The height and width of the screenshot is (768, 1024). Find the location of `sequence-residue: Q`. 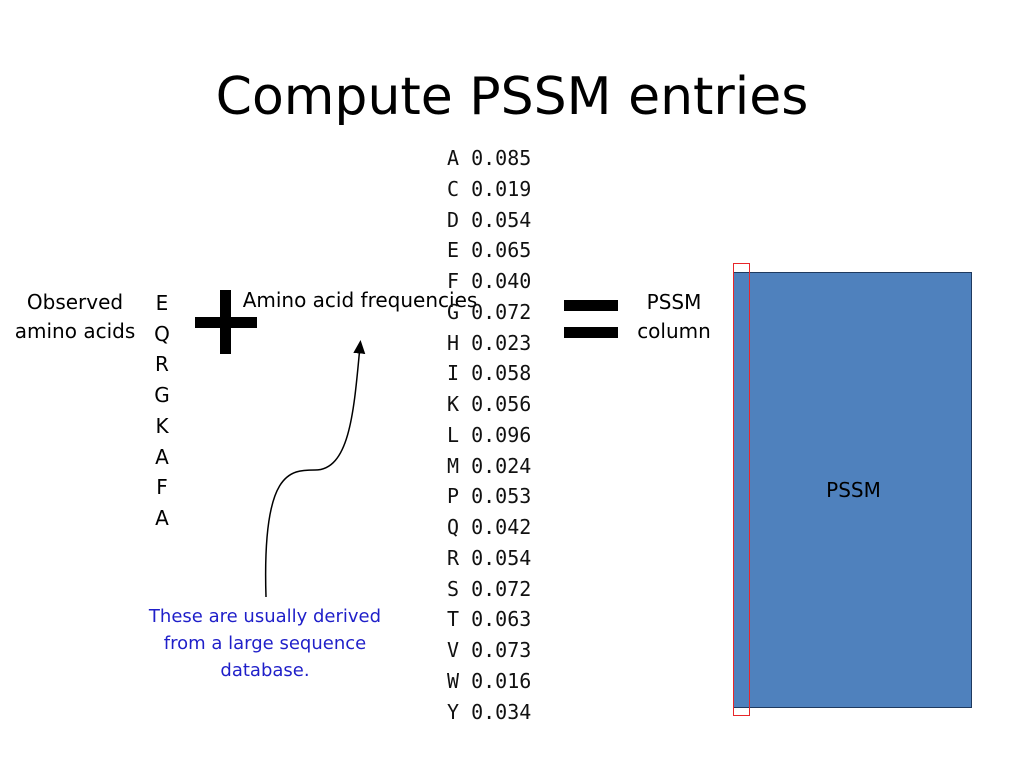

sequence-residue: Q is located at coordinates (162, 333).